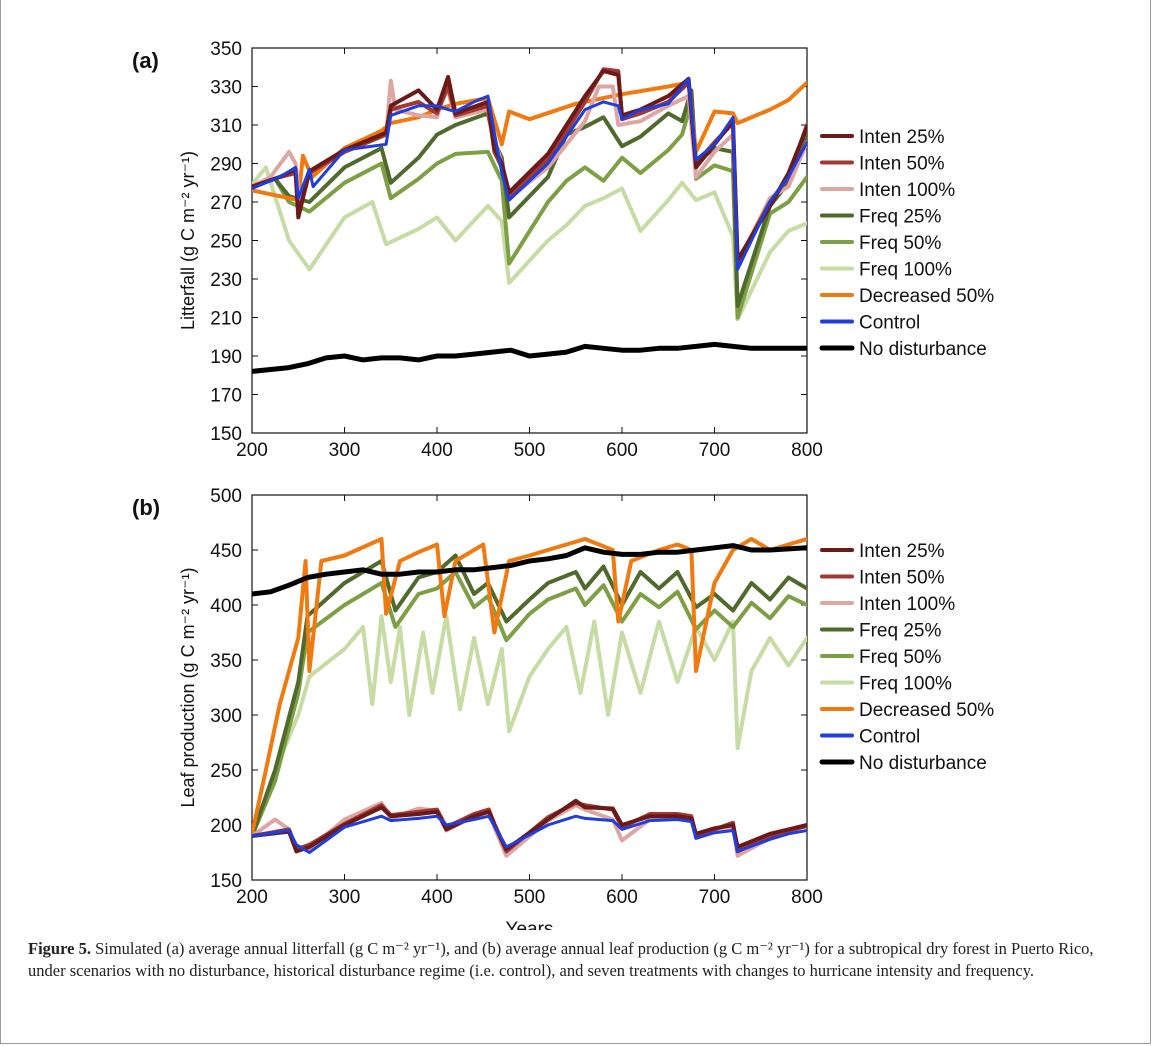 This screenshot has width=1153, height=1046. What do you see at coordinates (188, 240) in the screenshot?
I see `y-axis-label: Litterfall (g C m⁻² yr⁻¹)` at bounding box center [188, 240].